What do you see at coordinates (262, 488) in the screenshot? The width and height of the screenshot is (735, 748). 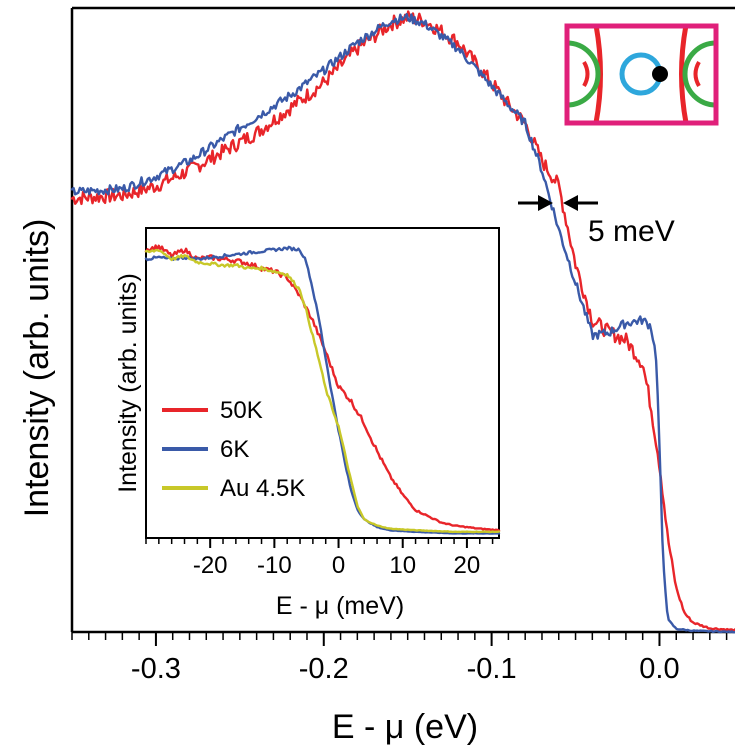 I see `legend-label-Au: Au 4.5K` at bounding box center [262, 488].